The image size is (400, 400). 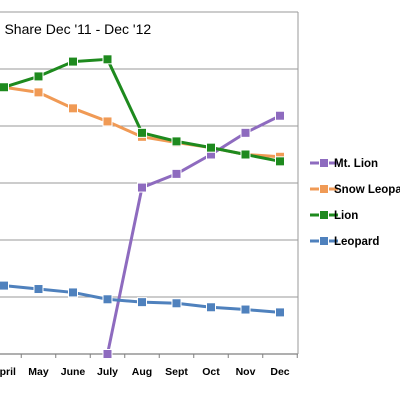 I want to click on series-leopard, so click(x=142, y=299).